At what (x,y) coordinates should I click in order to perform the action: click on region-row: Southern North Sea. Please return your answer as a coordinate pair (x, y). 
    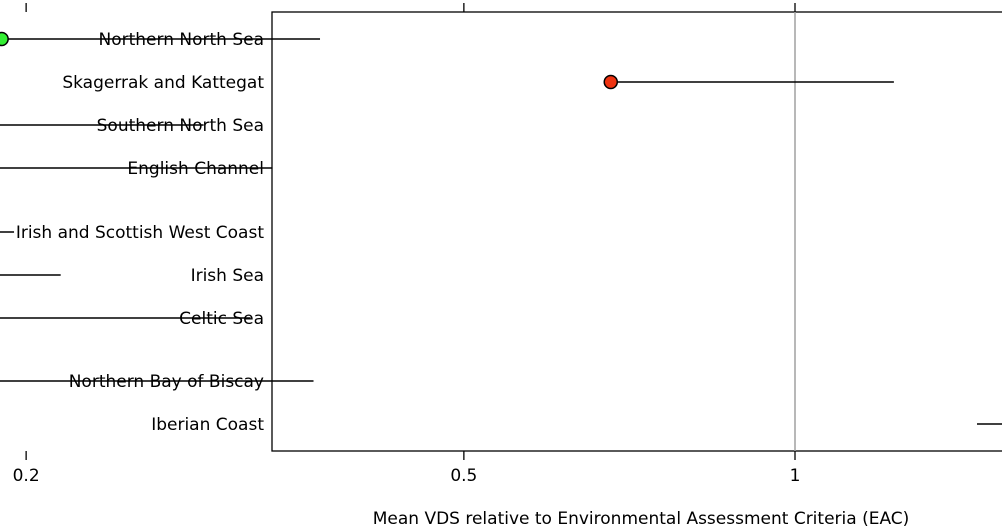
    Looking at the image, I should click on (132, 126).